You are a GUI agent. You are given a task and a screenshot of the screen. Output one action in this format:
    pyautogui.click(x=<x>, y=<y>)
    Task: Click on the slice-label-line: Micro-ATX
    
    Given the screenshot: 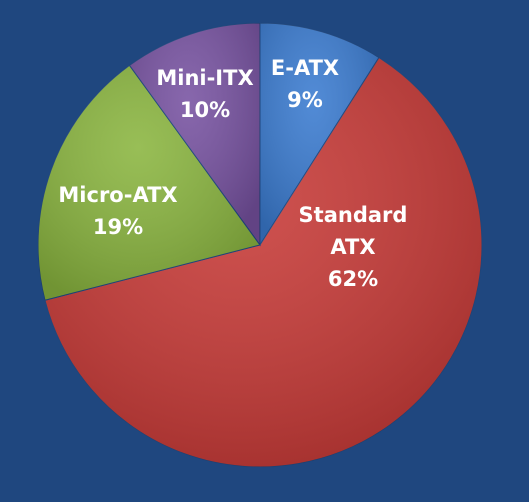 What is the action you would take?
    pyautogui.click(x=117, y=195)
    